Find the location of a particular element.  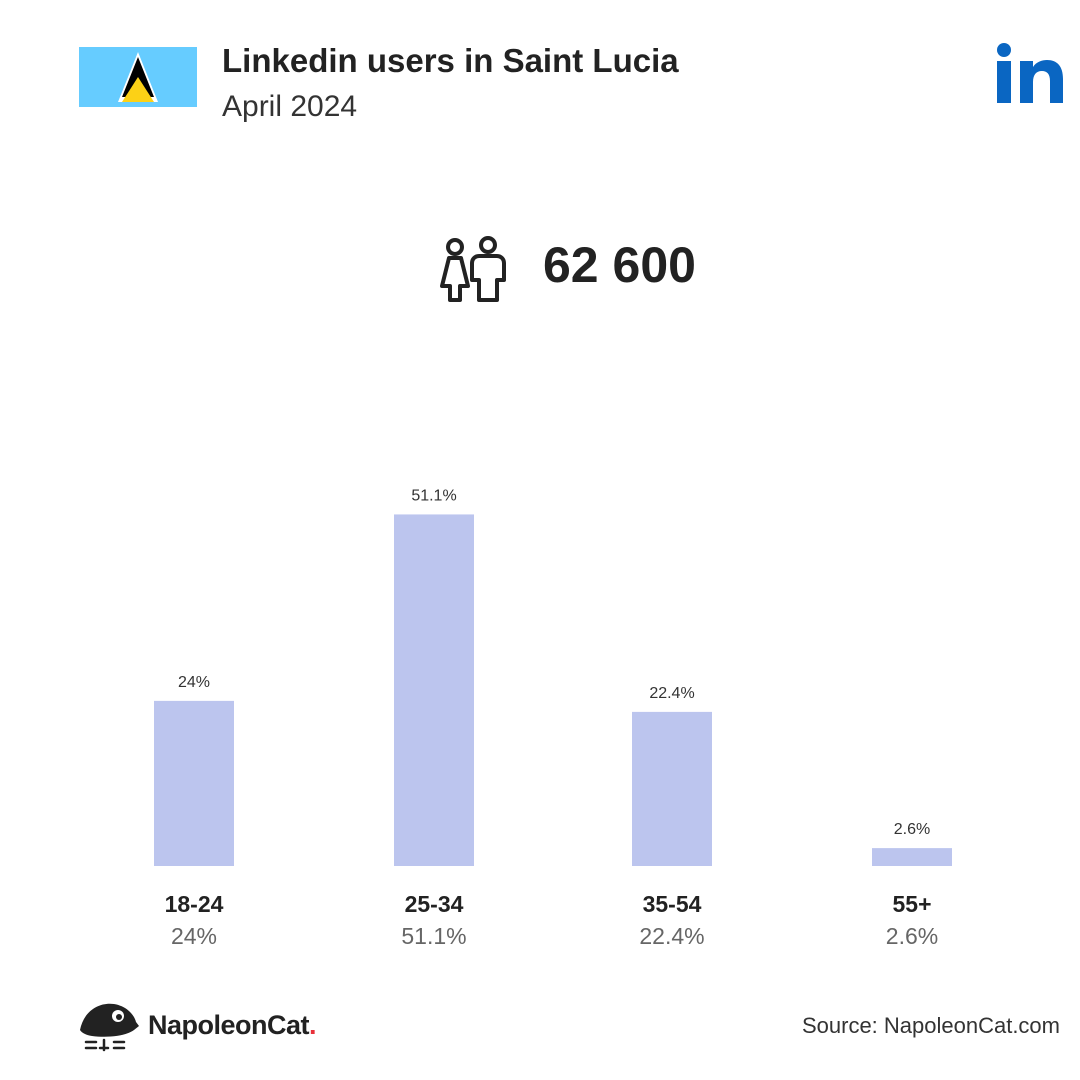

category-value-label: 51.1% is located at coordinates (433, 936).